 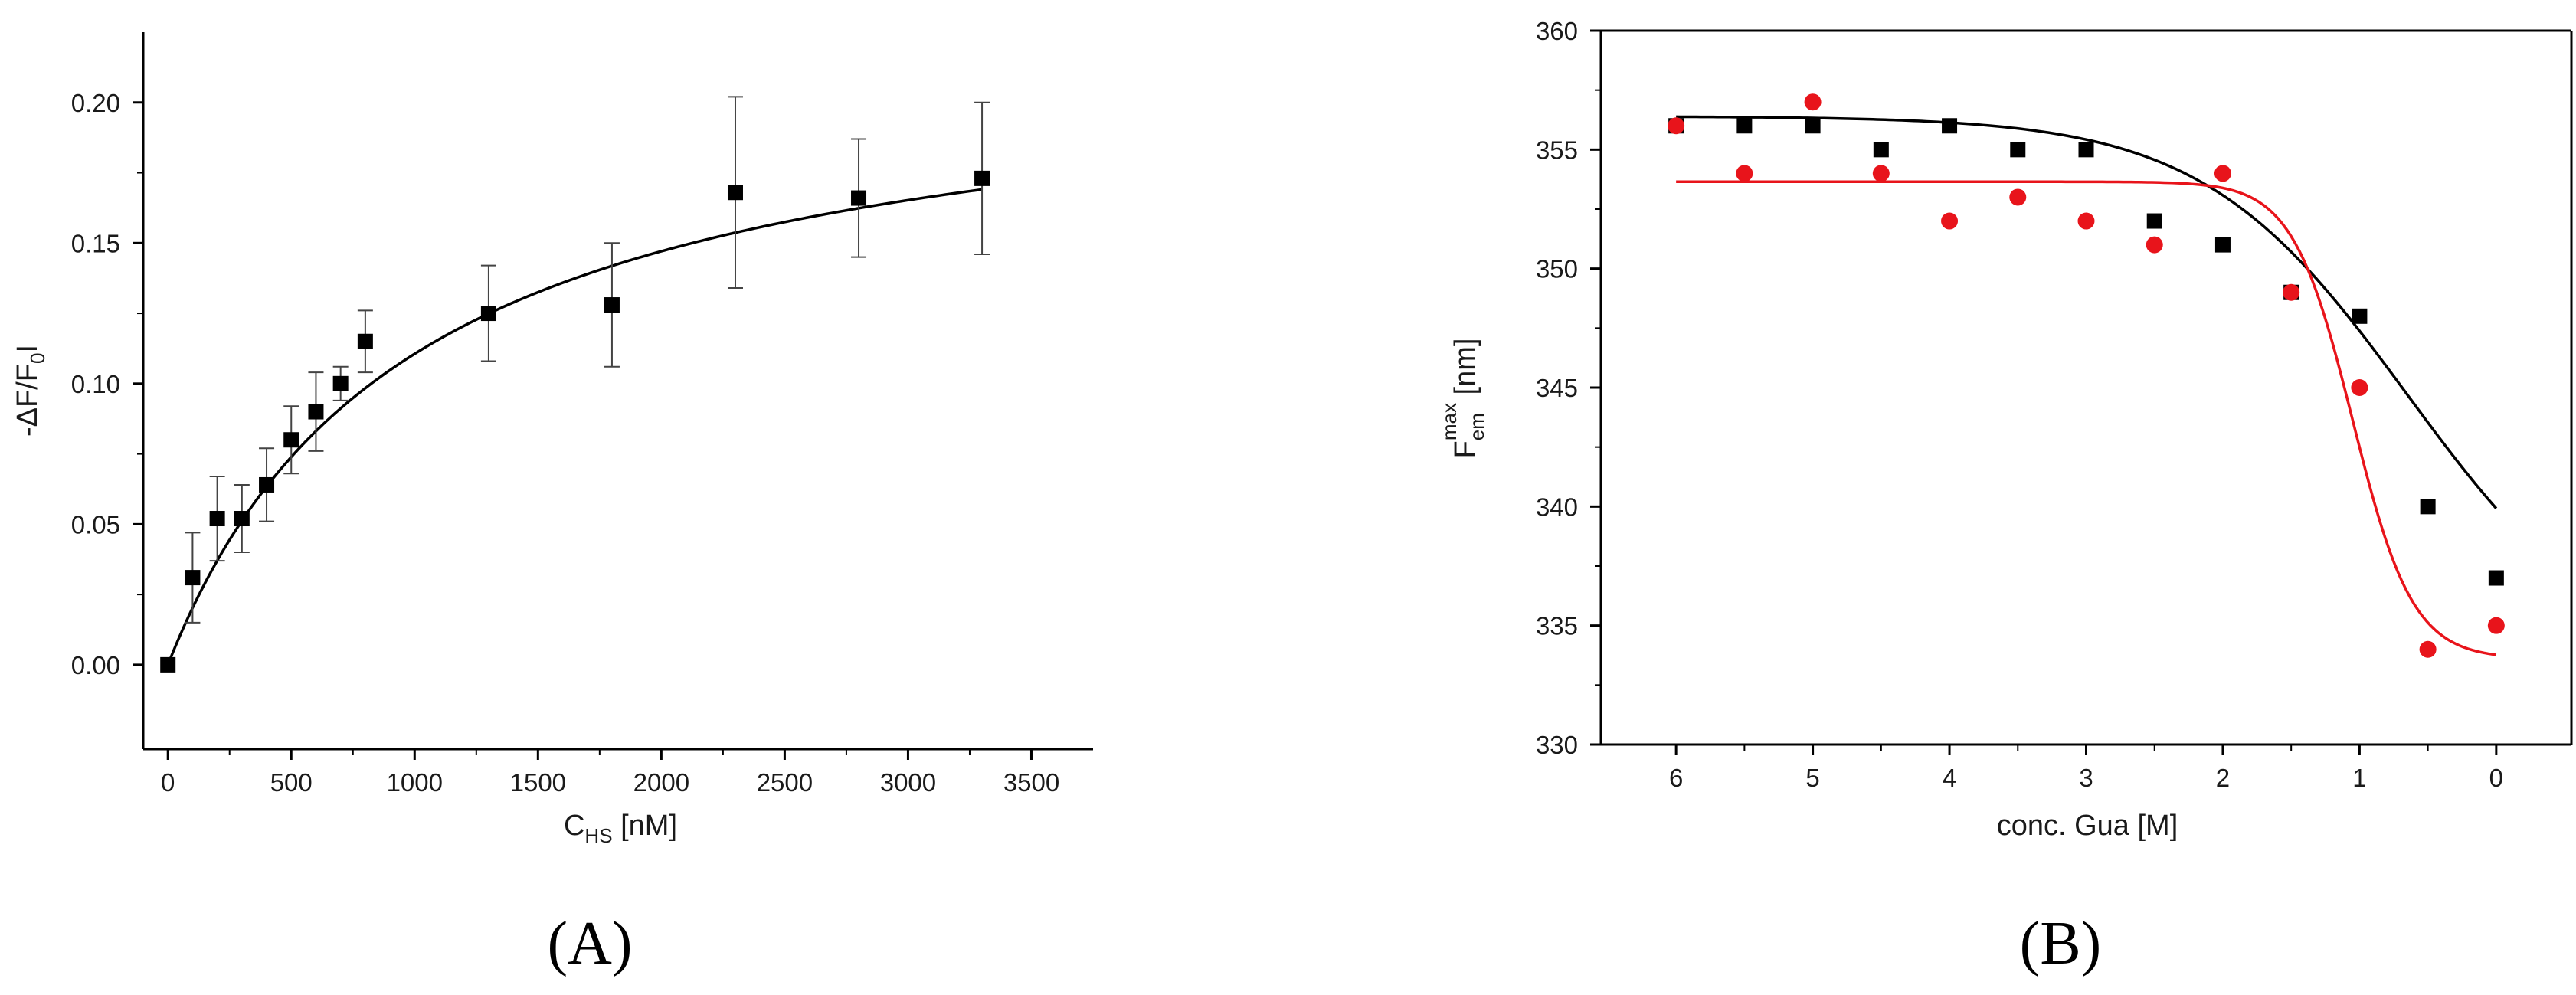 I want to click on y-axis-label-a: -ΔF/F0I, so click(x=30, y=391).